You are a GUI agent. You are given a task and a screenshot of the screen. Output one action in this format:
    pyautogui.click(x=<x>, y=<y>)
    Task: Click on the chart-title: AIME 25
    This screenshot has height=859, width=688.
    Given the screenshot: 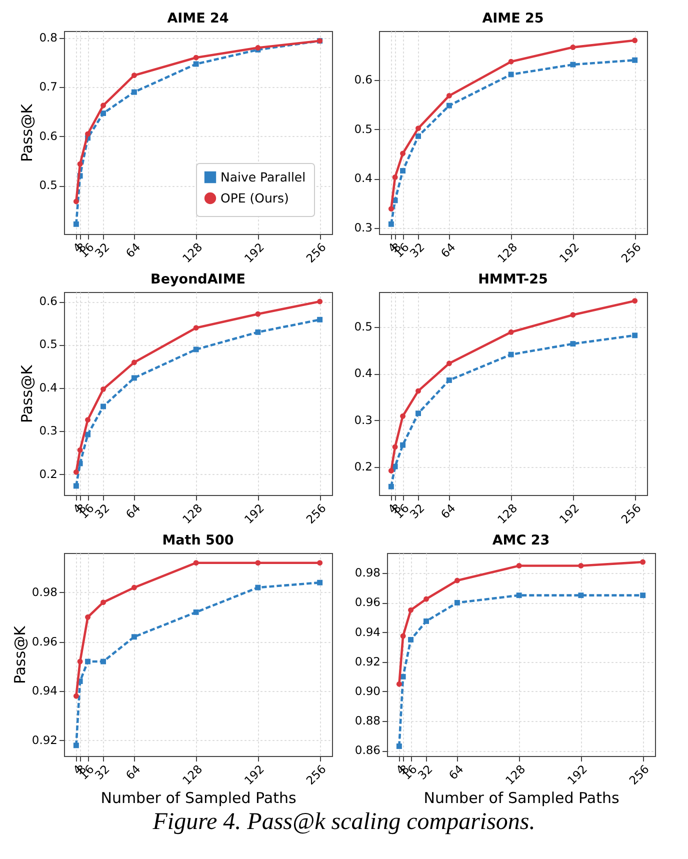 What is the action you would take?
    pyautogui.click(x=513, y=18)
    